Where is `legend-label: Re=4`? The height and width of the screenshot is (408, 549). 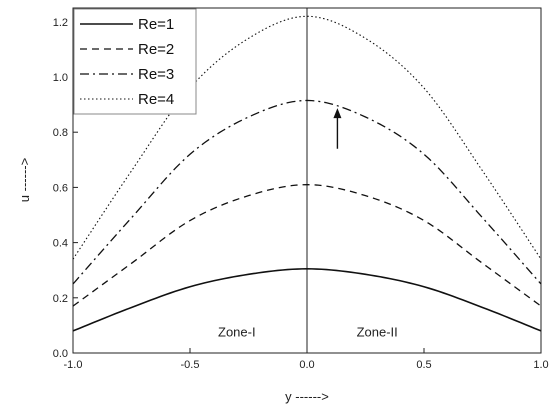
legend-label: Re=4 is located at coordinates (156, 99).